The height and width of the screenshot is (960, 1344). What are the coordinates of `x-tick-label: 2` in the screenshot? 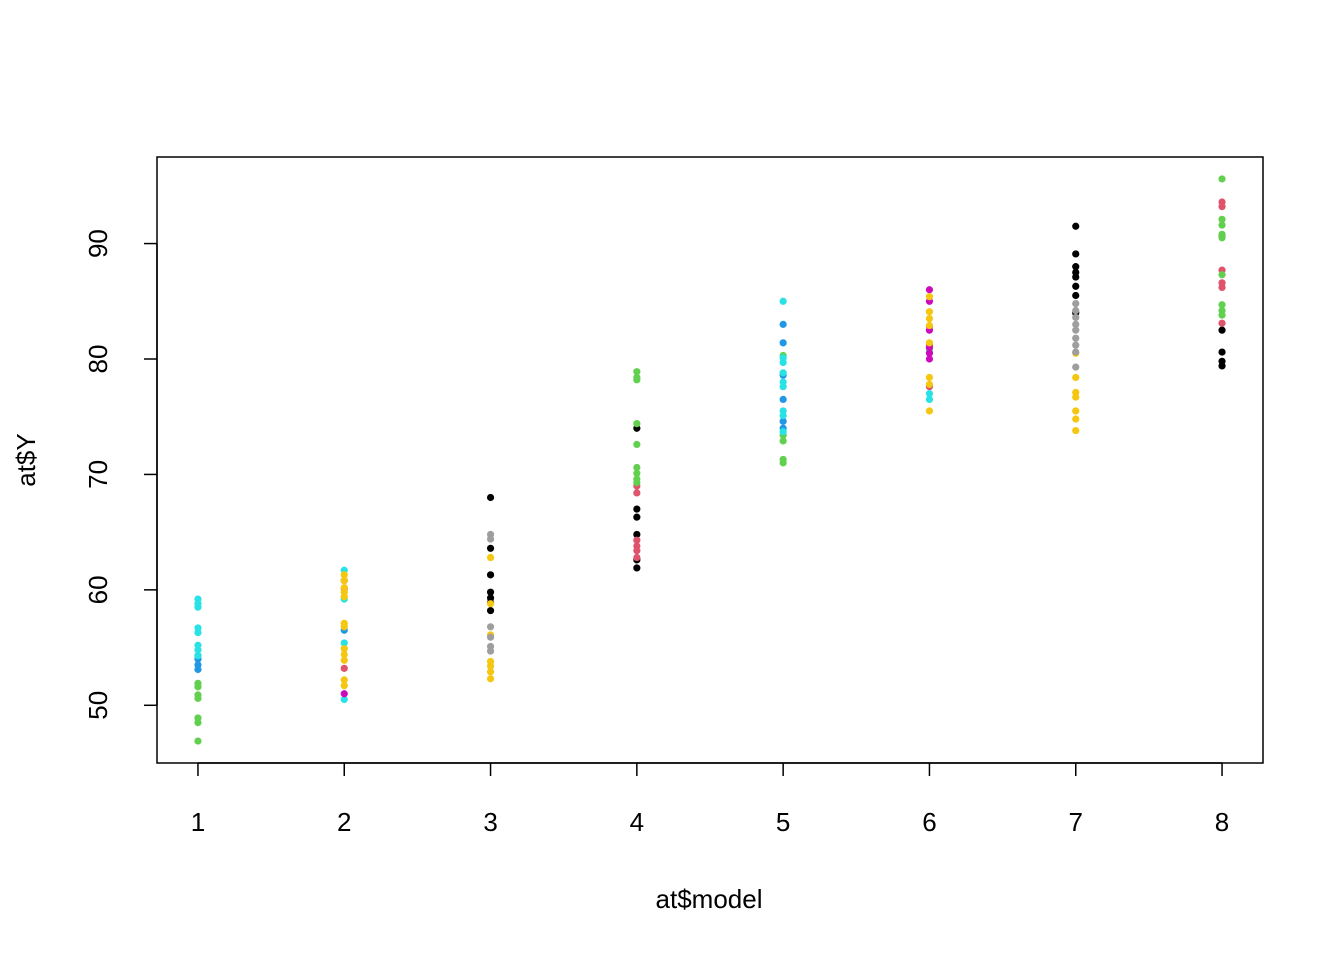 It's located at (344, 822).